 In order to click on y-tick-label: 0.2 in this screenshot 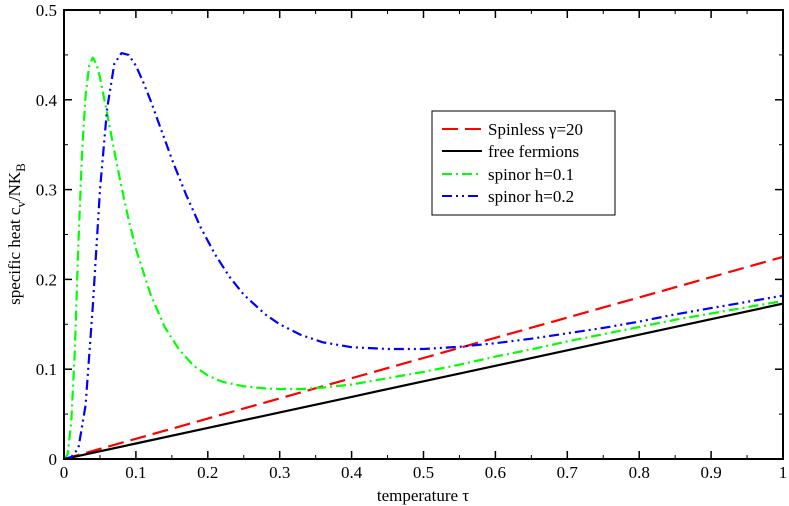, I will do `click(46, 279)`.